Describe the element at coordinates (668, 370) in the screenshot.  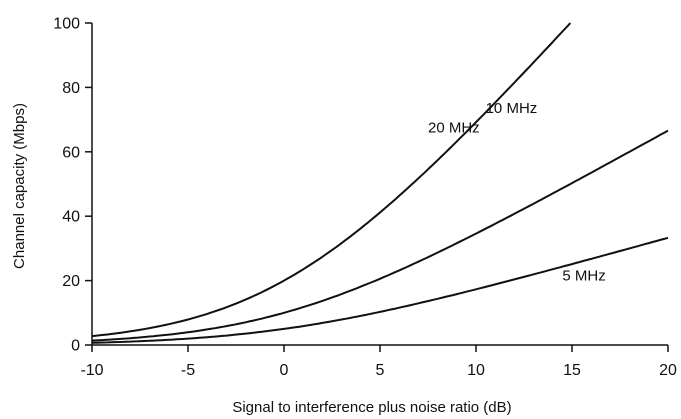
I see `x-tick-label: 20` at that location.